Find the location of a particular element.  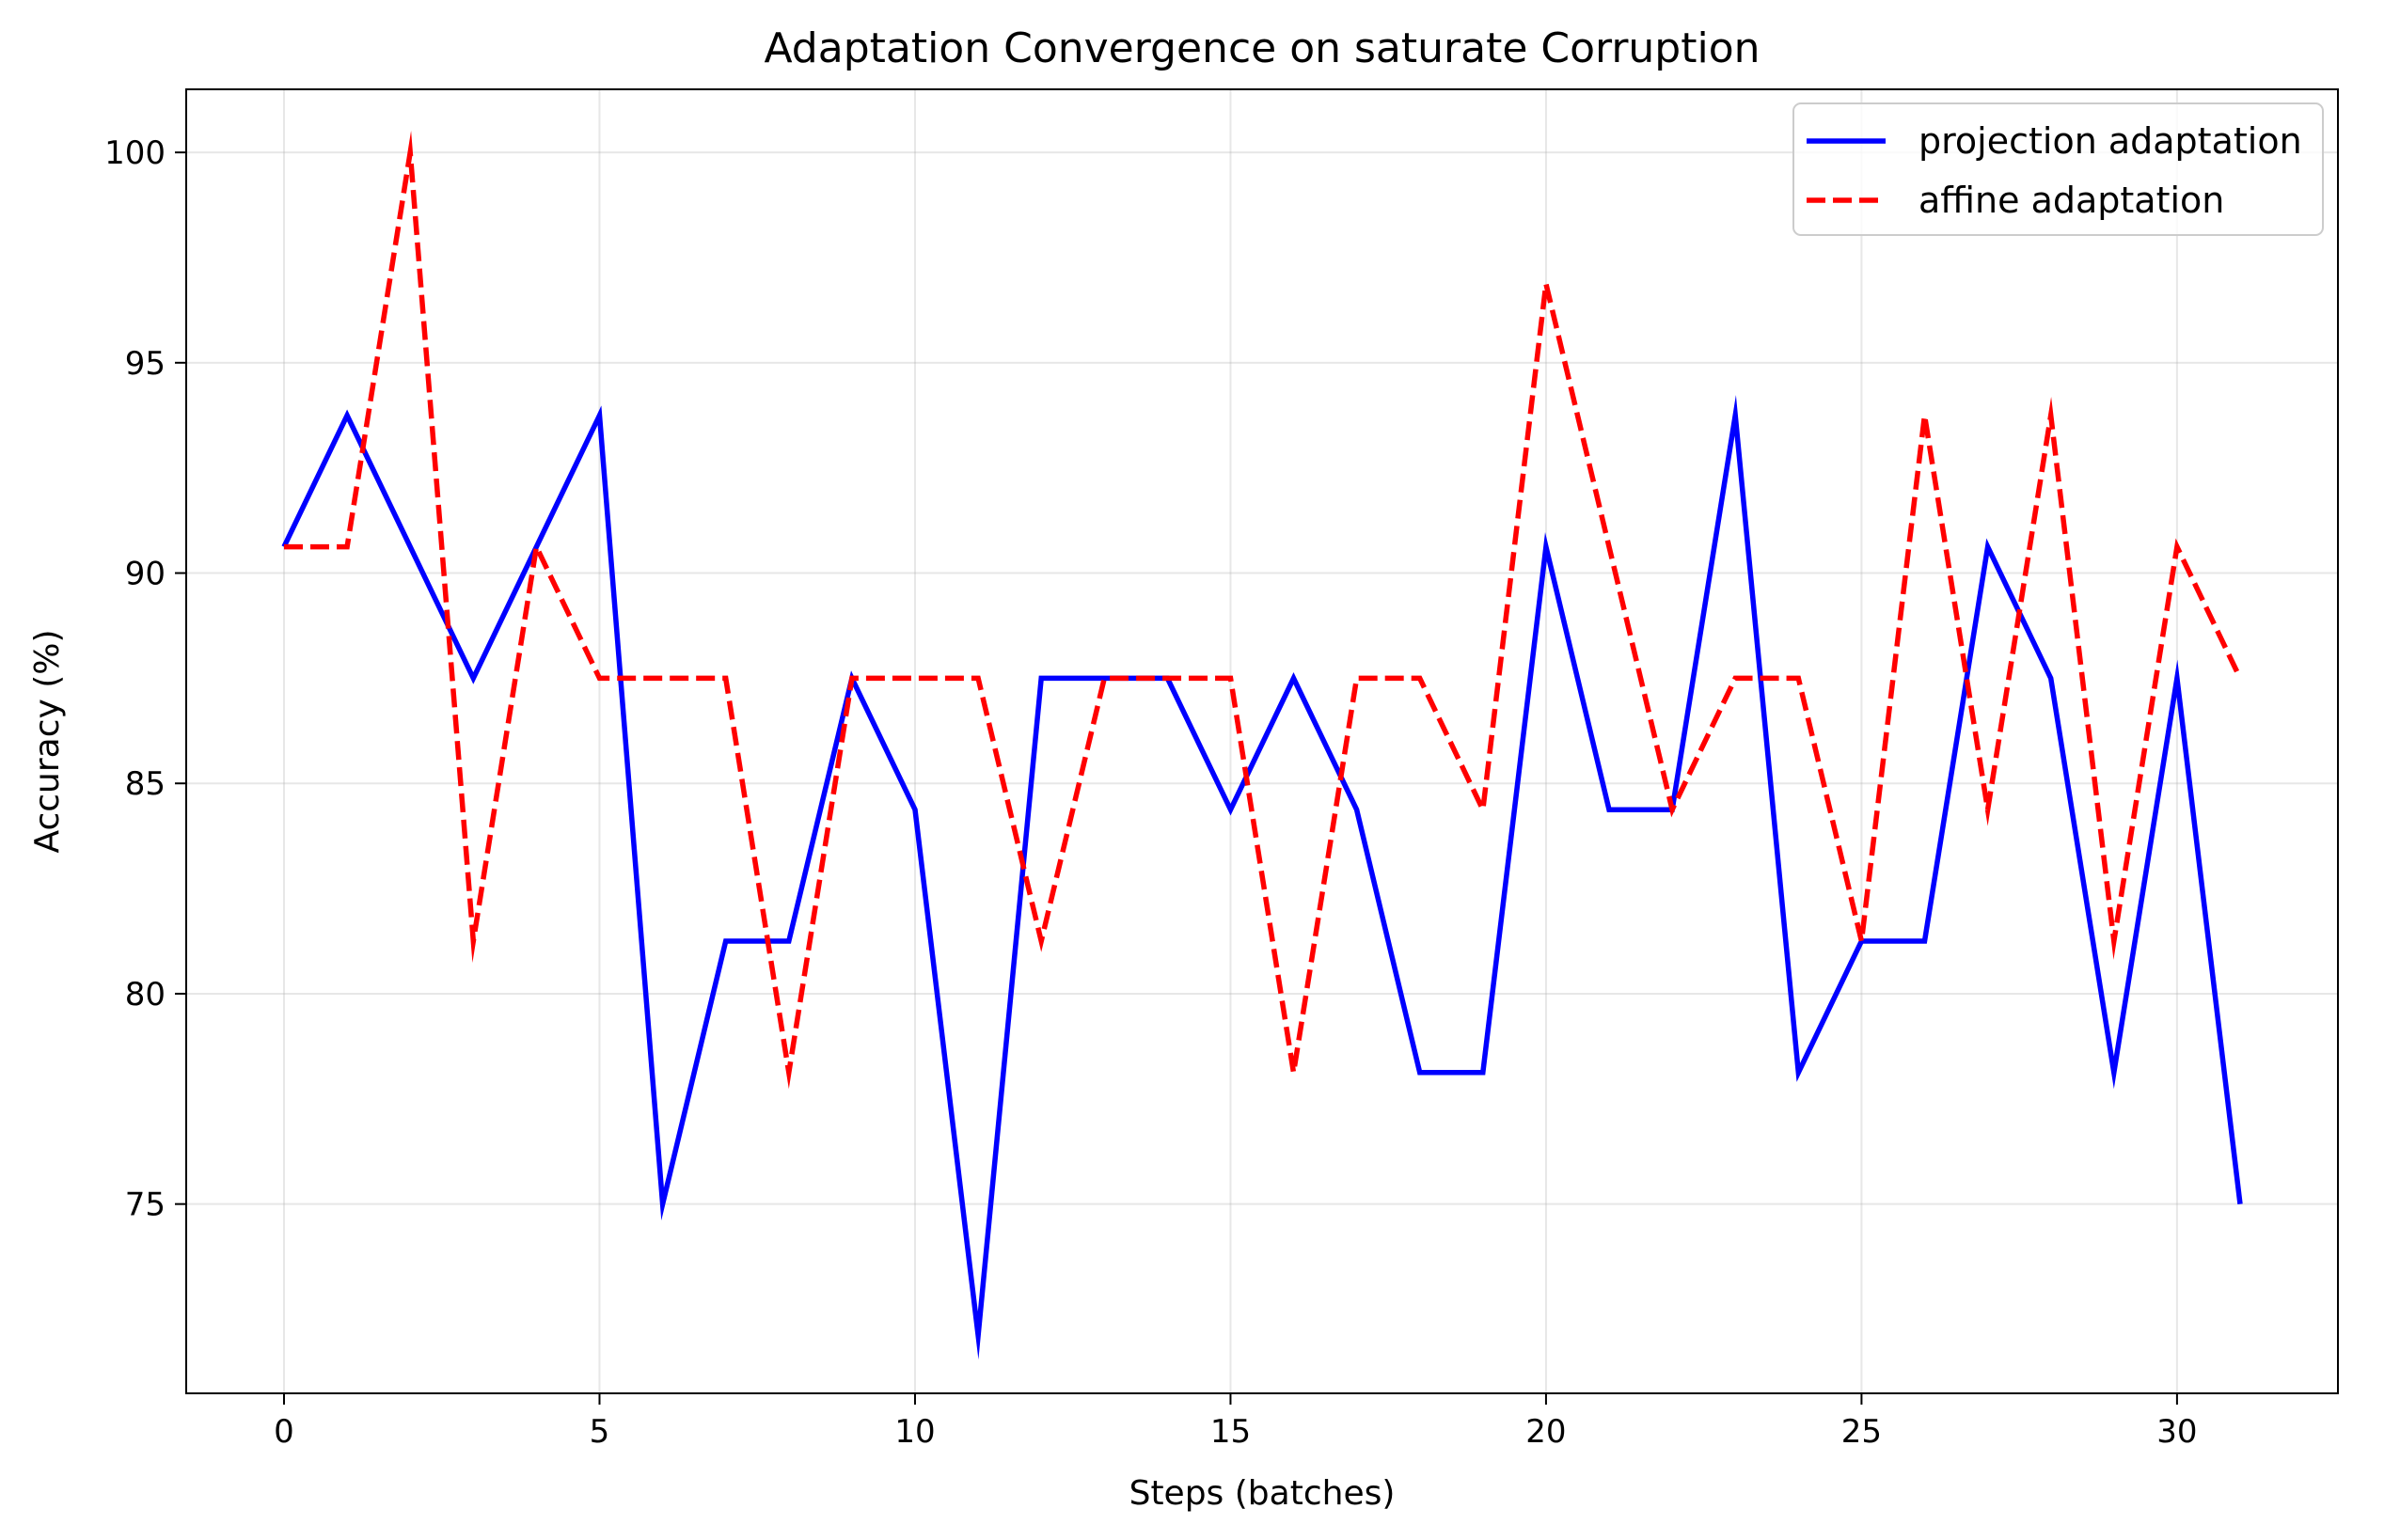

y-tick-label: 75 is located at coordinates (145, 1205).